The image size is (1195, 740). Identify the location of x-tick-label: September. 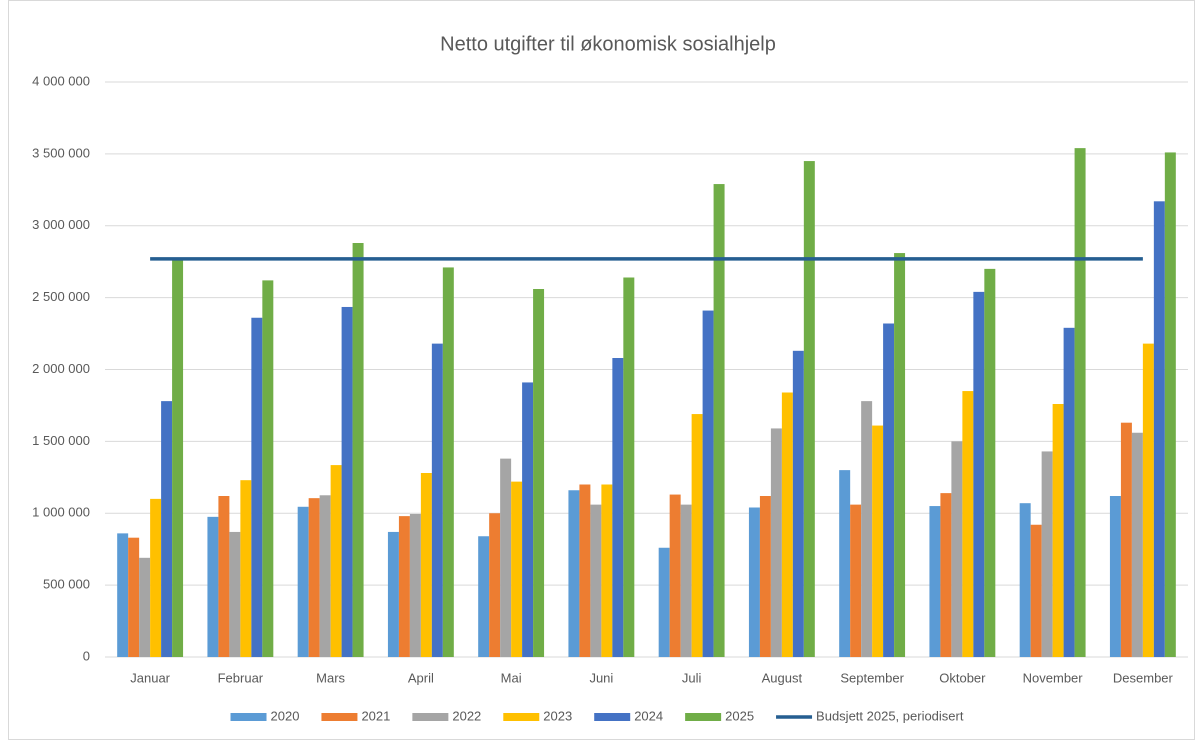
(872, 677).